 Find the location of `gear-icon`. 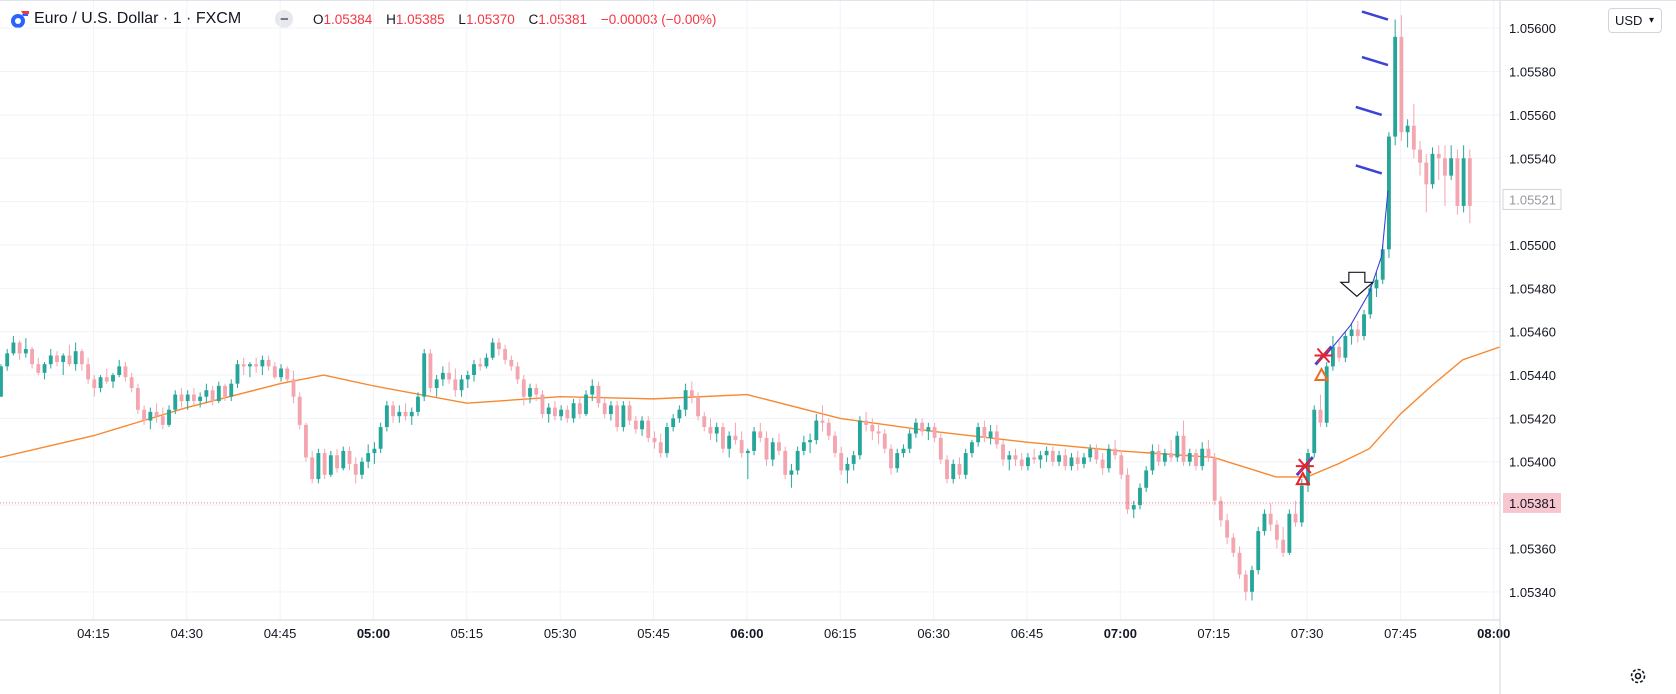

gear-icon is located at coordinates (1638, 676).